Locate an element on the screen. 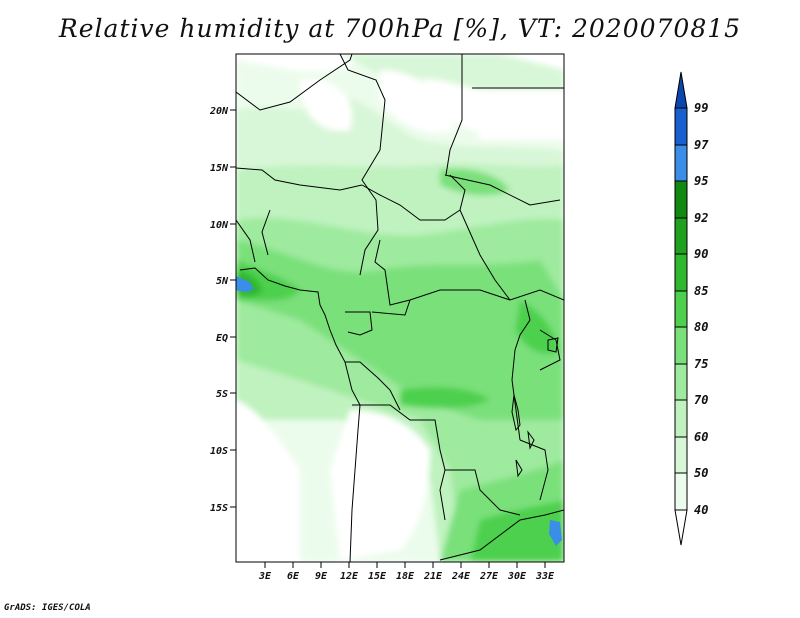 Image resolution: width=800 pixels, height=618 pixels. lat-label-10s: 10S is located at coordinates (219, 451).